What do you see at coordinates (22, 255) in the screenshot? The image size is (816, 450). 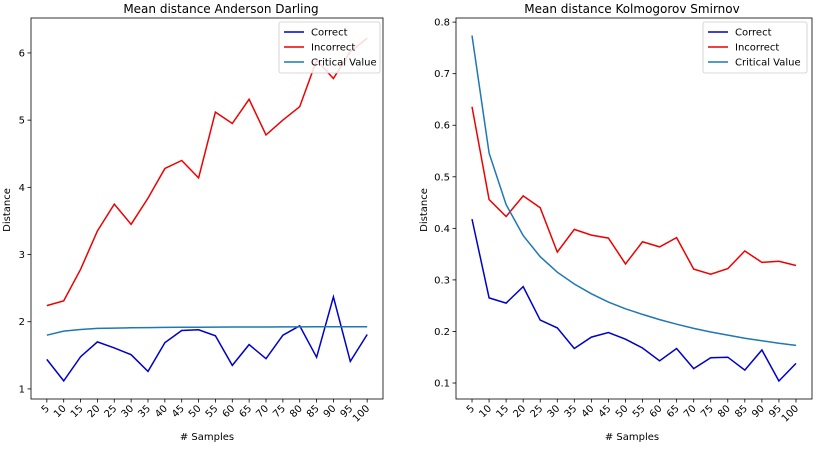 I see `y-tick-label: 3` at bounding box center [22, 255].